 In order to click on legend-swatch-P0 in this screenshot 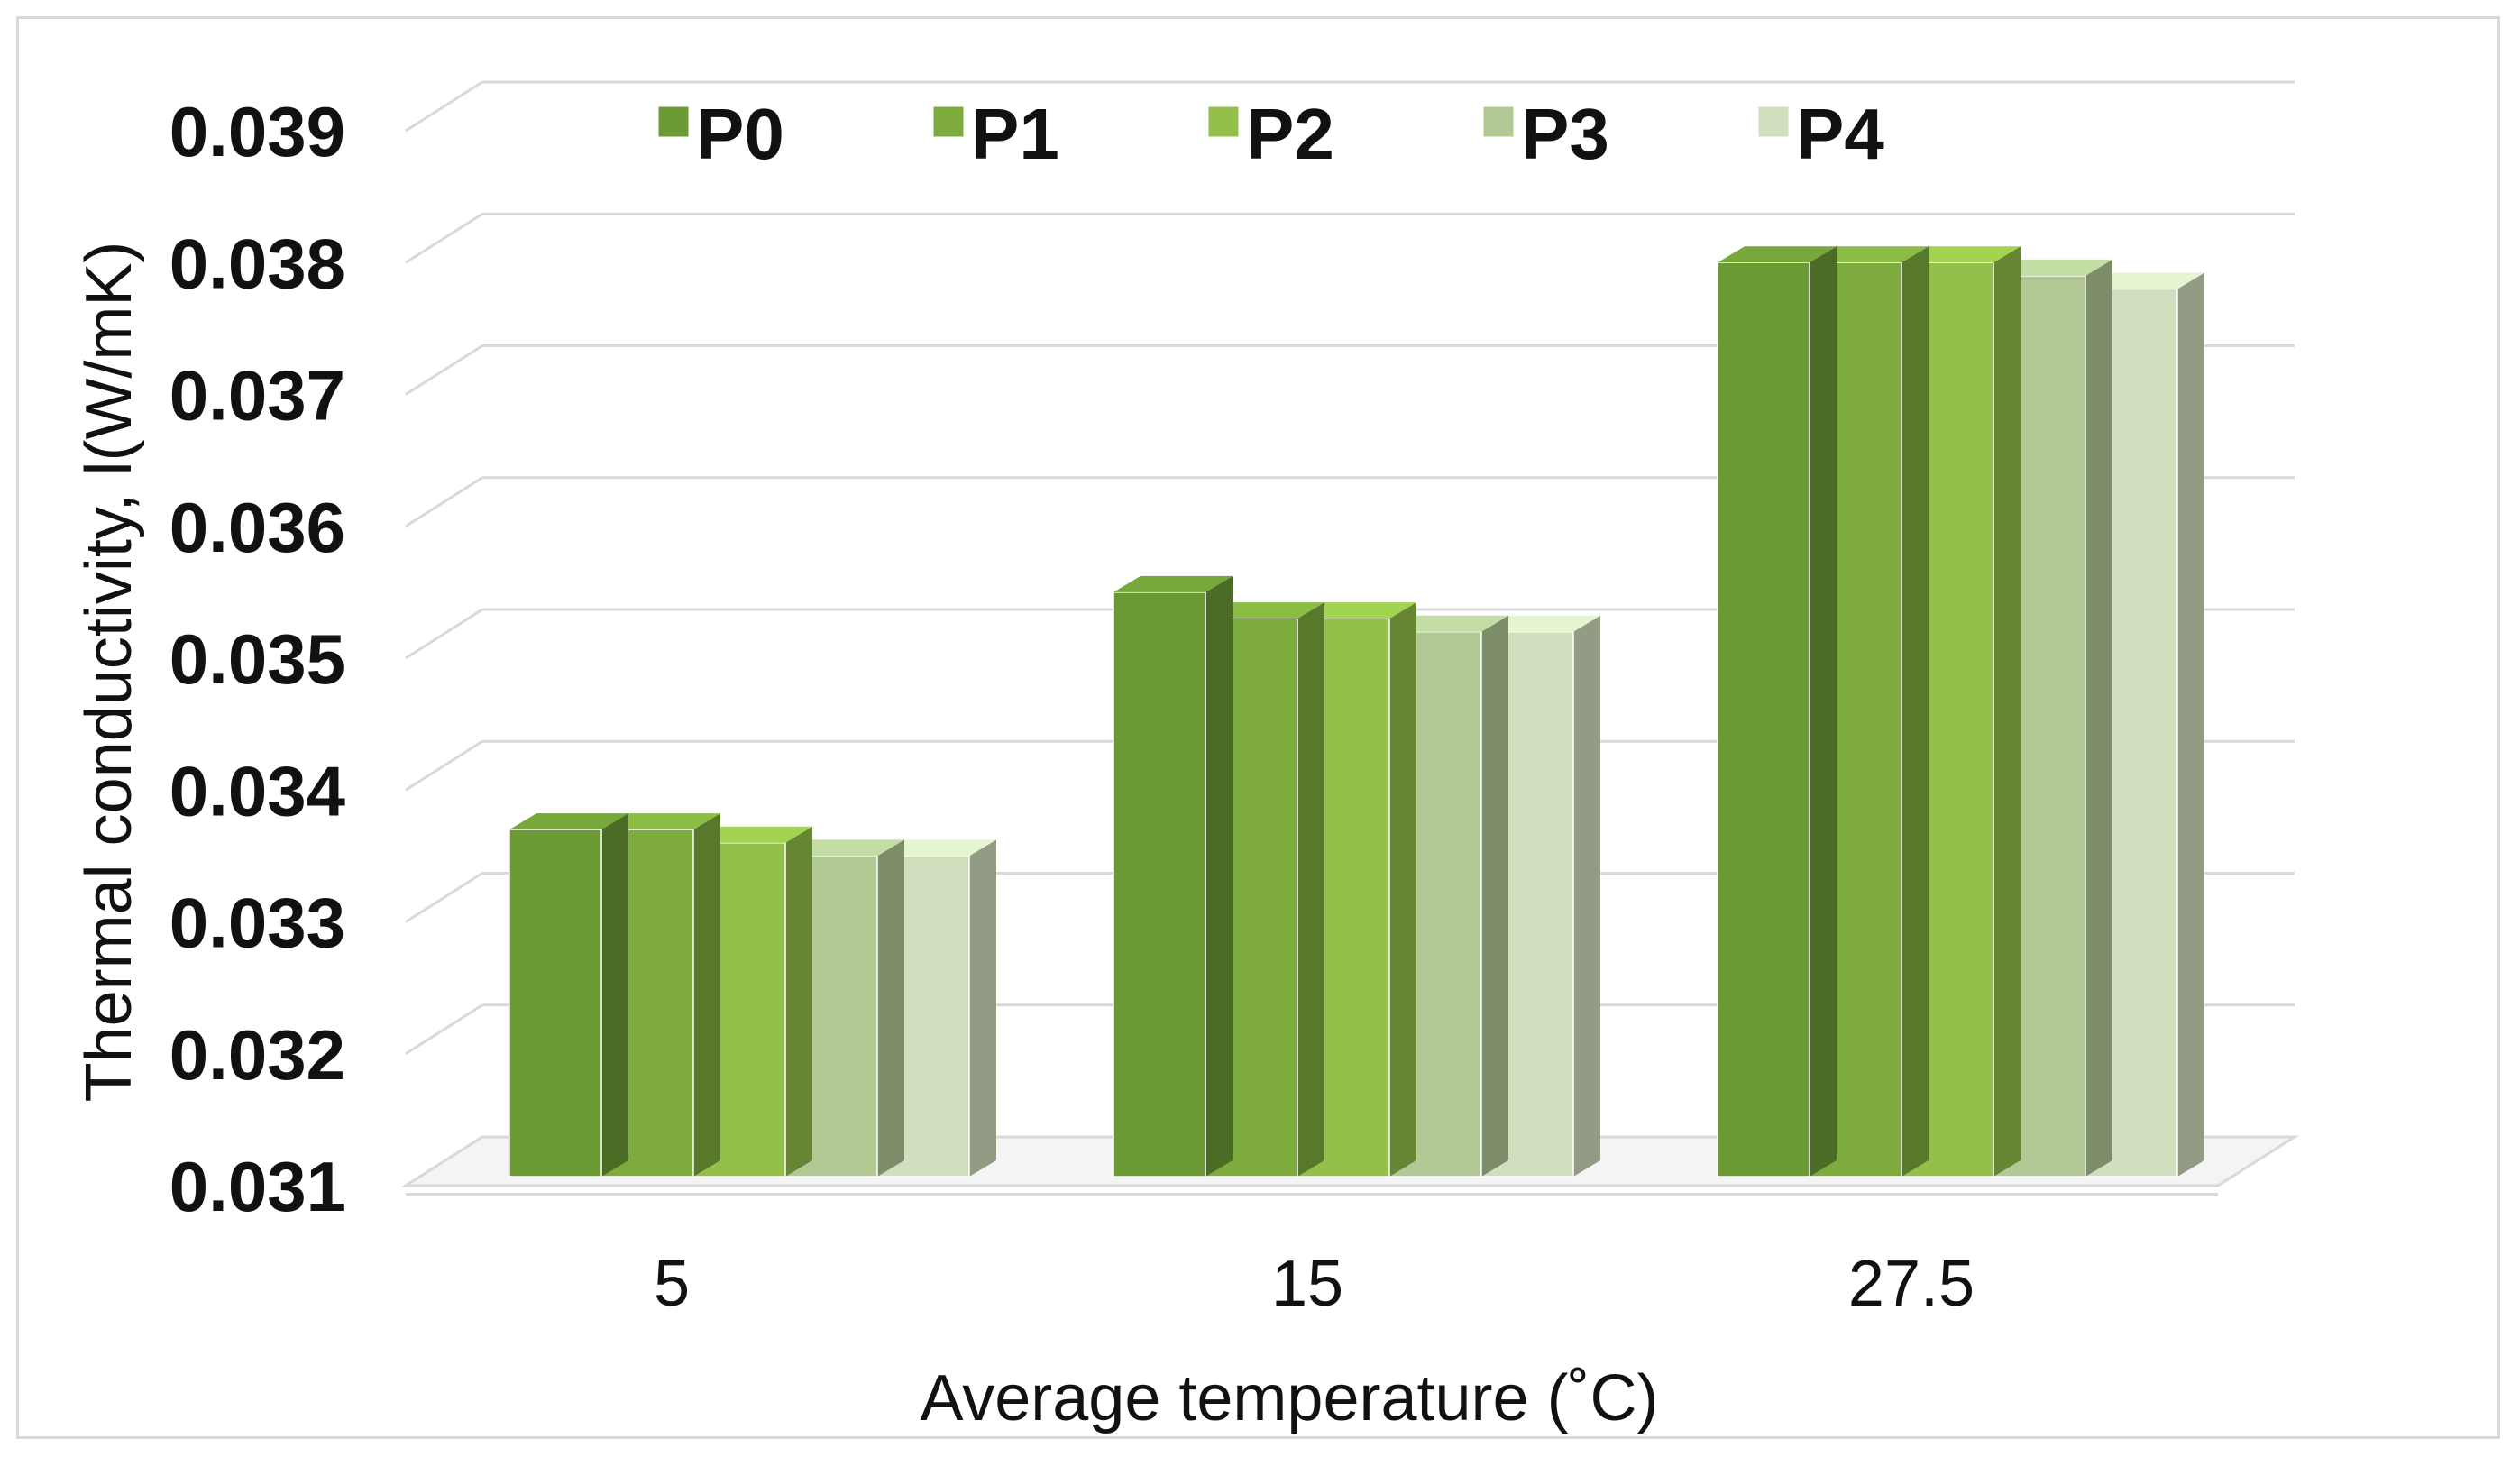, I will do `click(673, 122)`.